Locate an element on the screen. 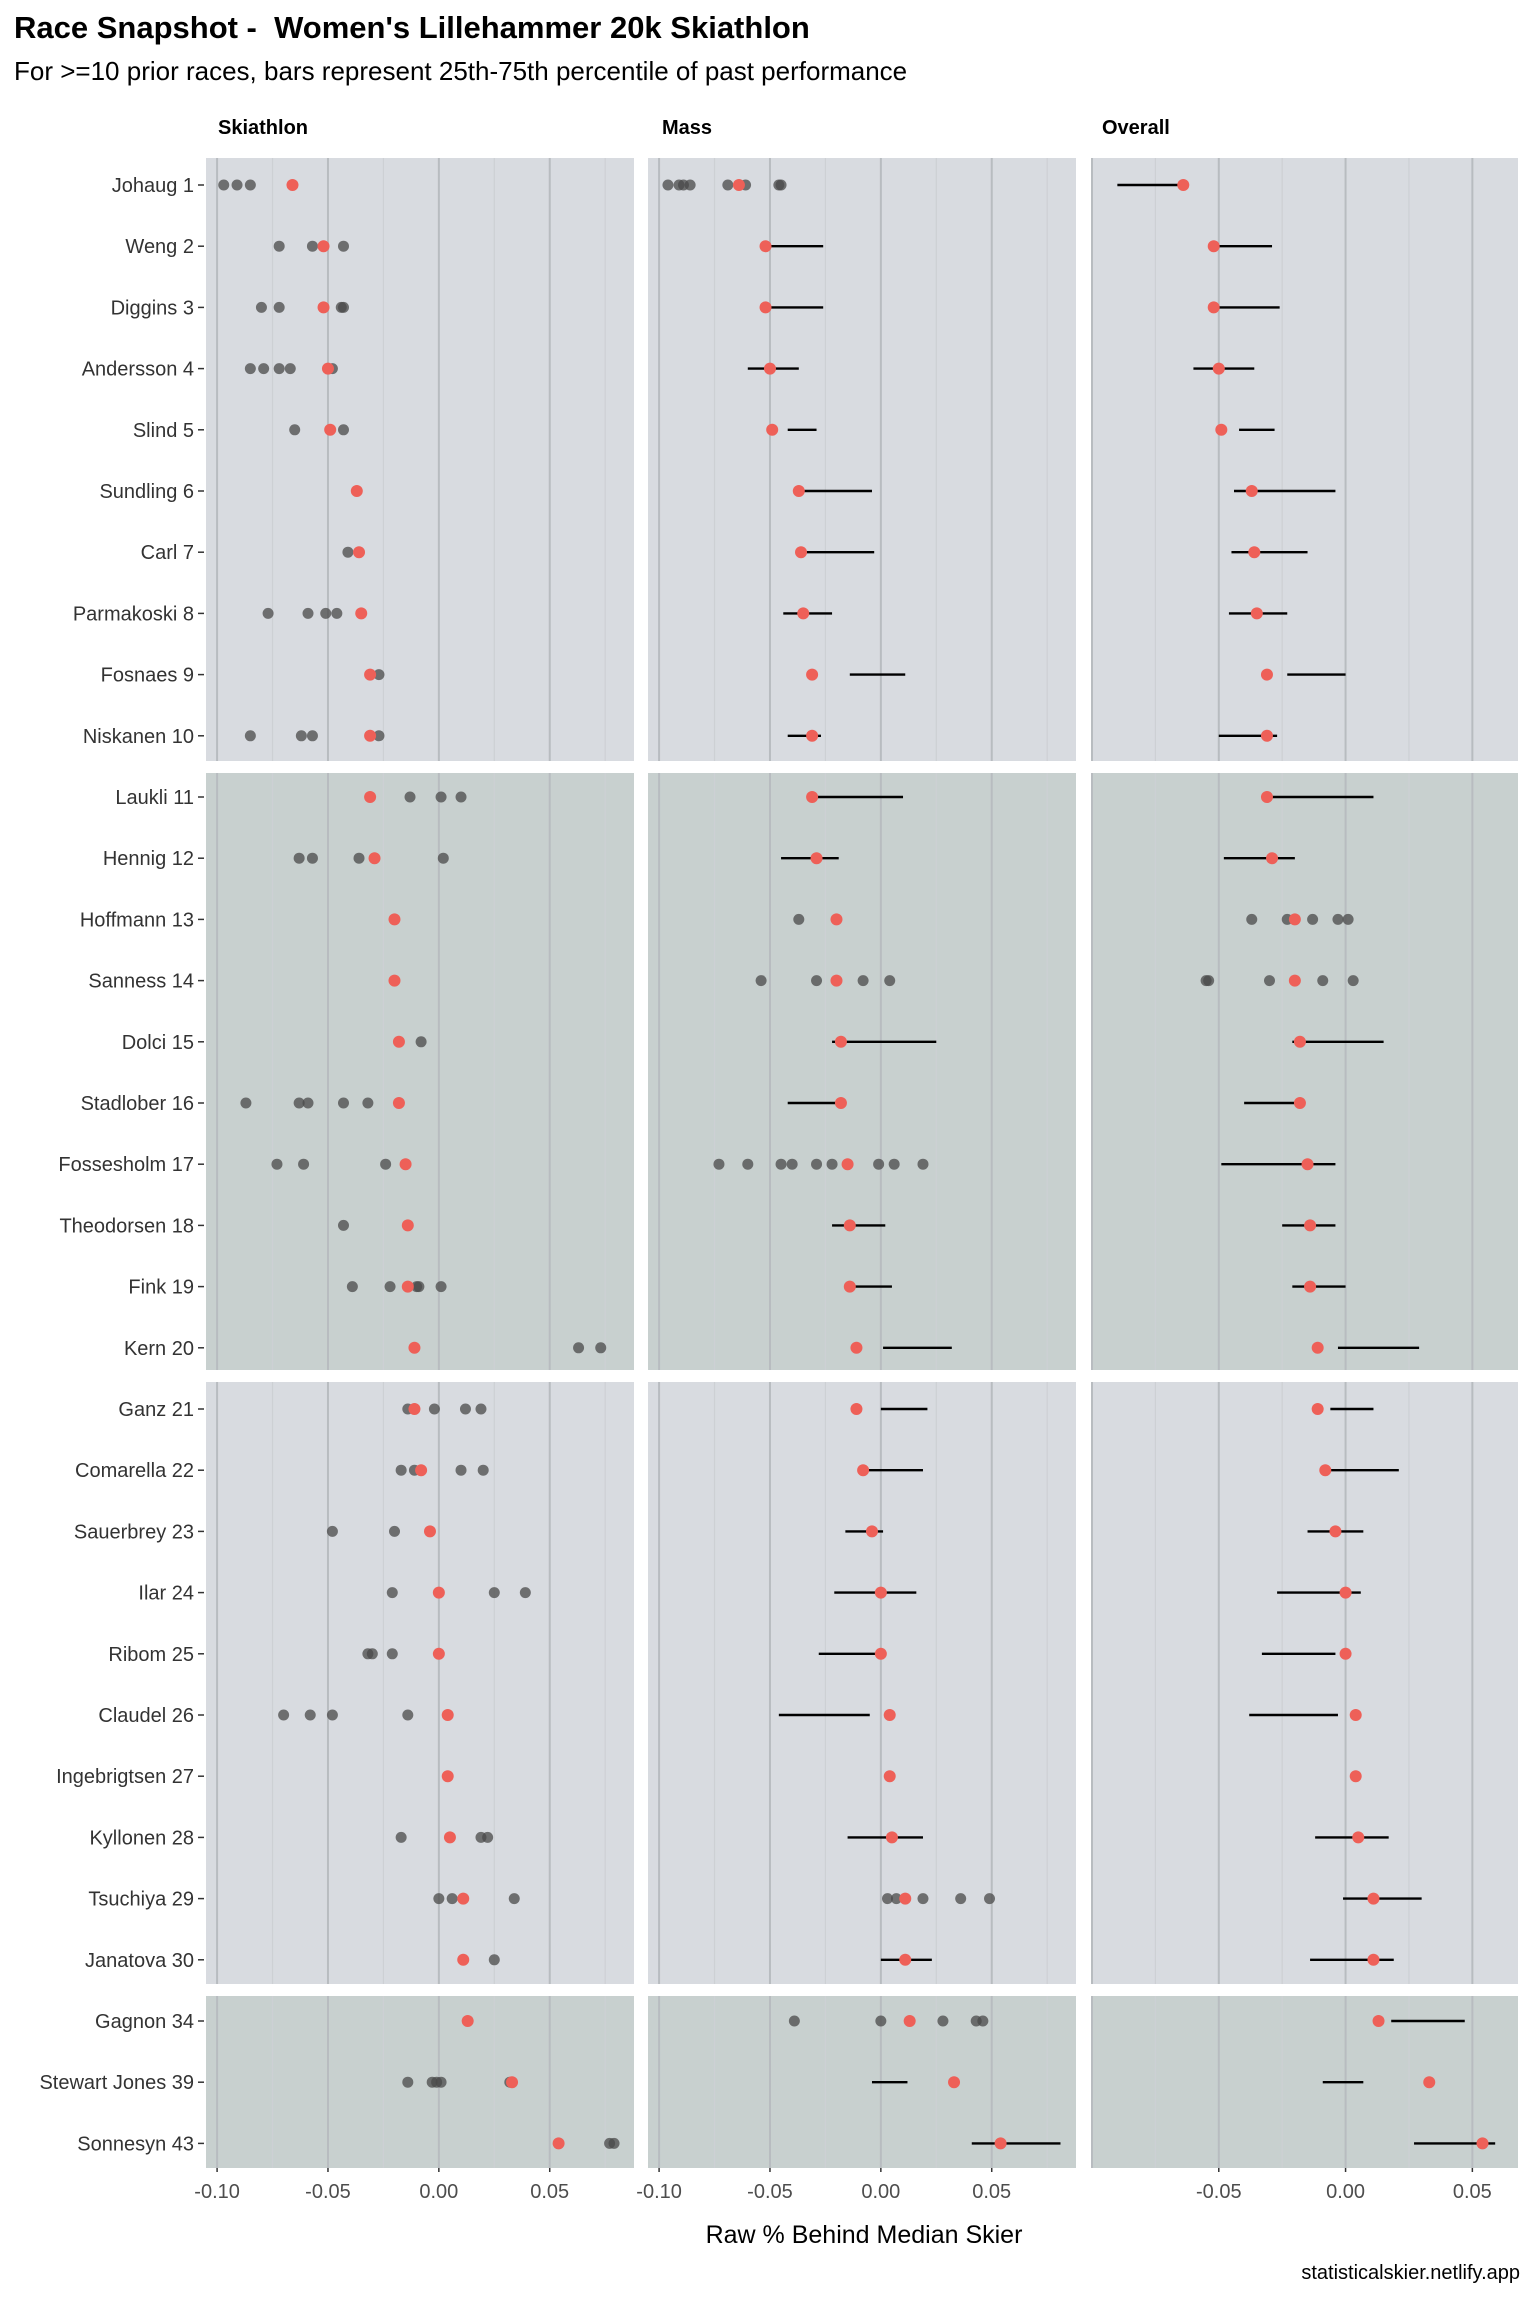  y-tick-label: Johaug 1 is located at coordinates (153, 186).